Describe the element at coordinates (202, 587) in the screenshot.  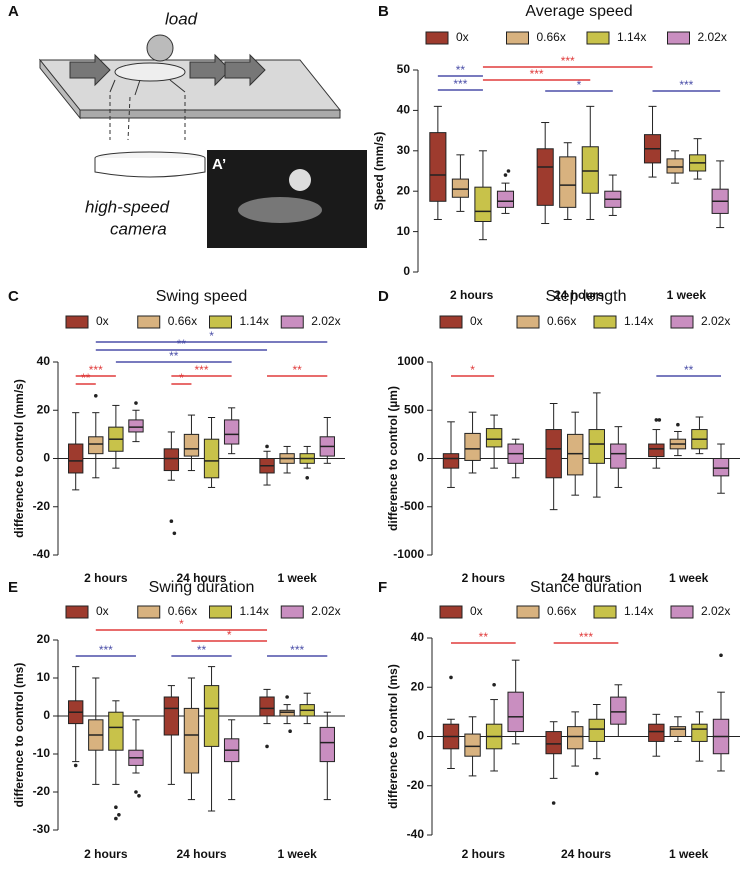
I see `chart-title: Swing duration` at that location.